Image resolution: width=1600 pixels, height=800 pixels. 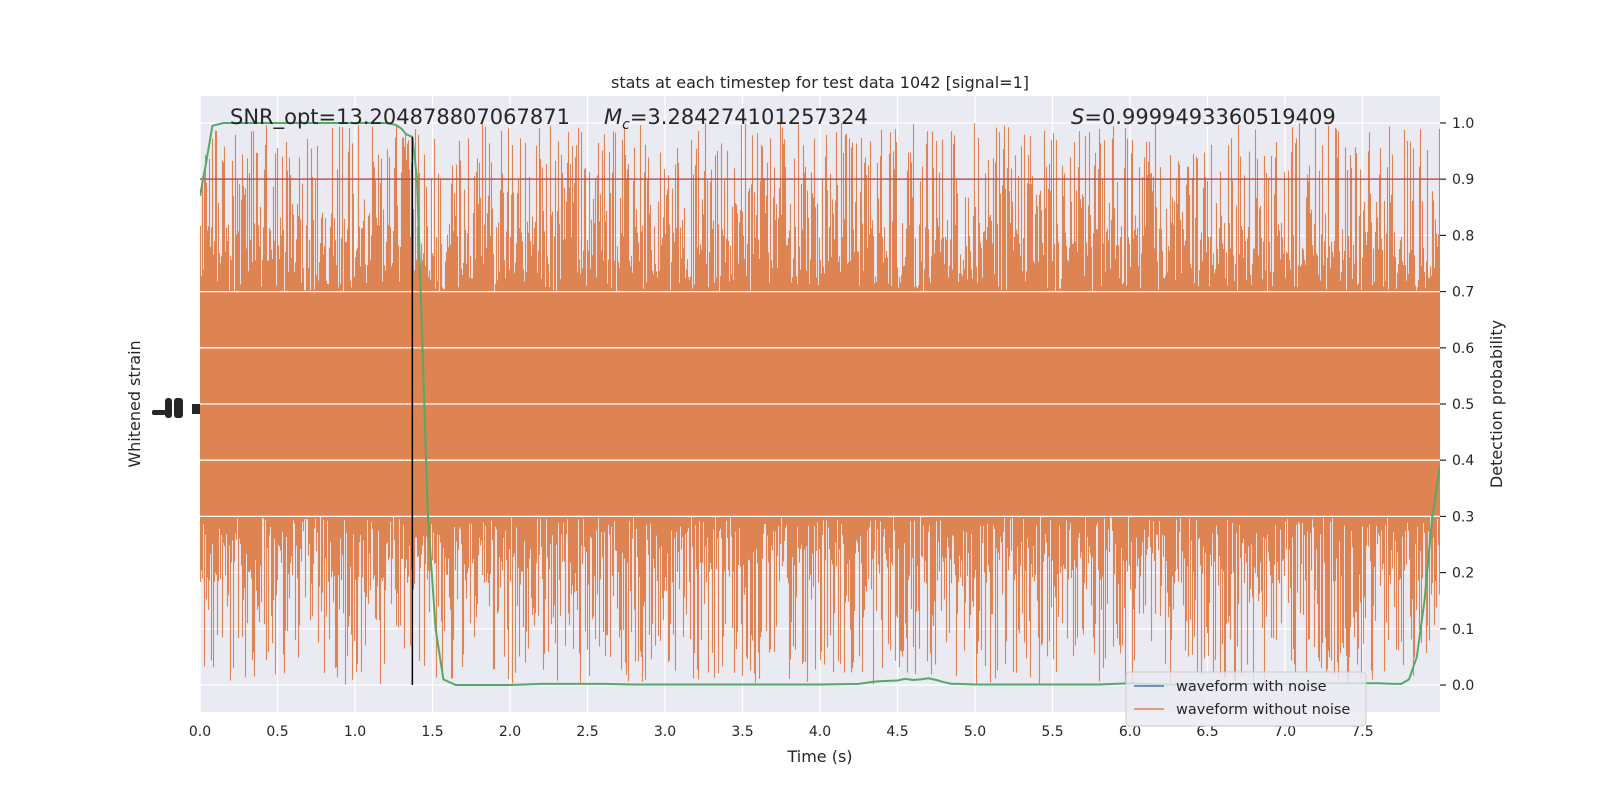 What do you see at coordinates (1463, 236) in the screenshot?
I see `y-tick-label: 0.8` at bounding box center [1463, 236].